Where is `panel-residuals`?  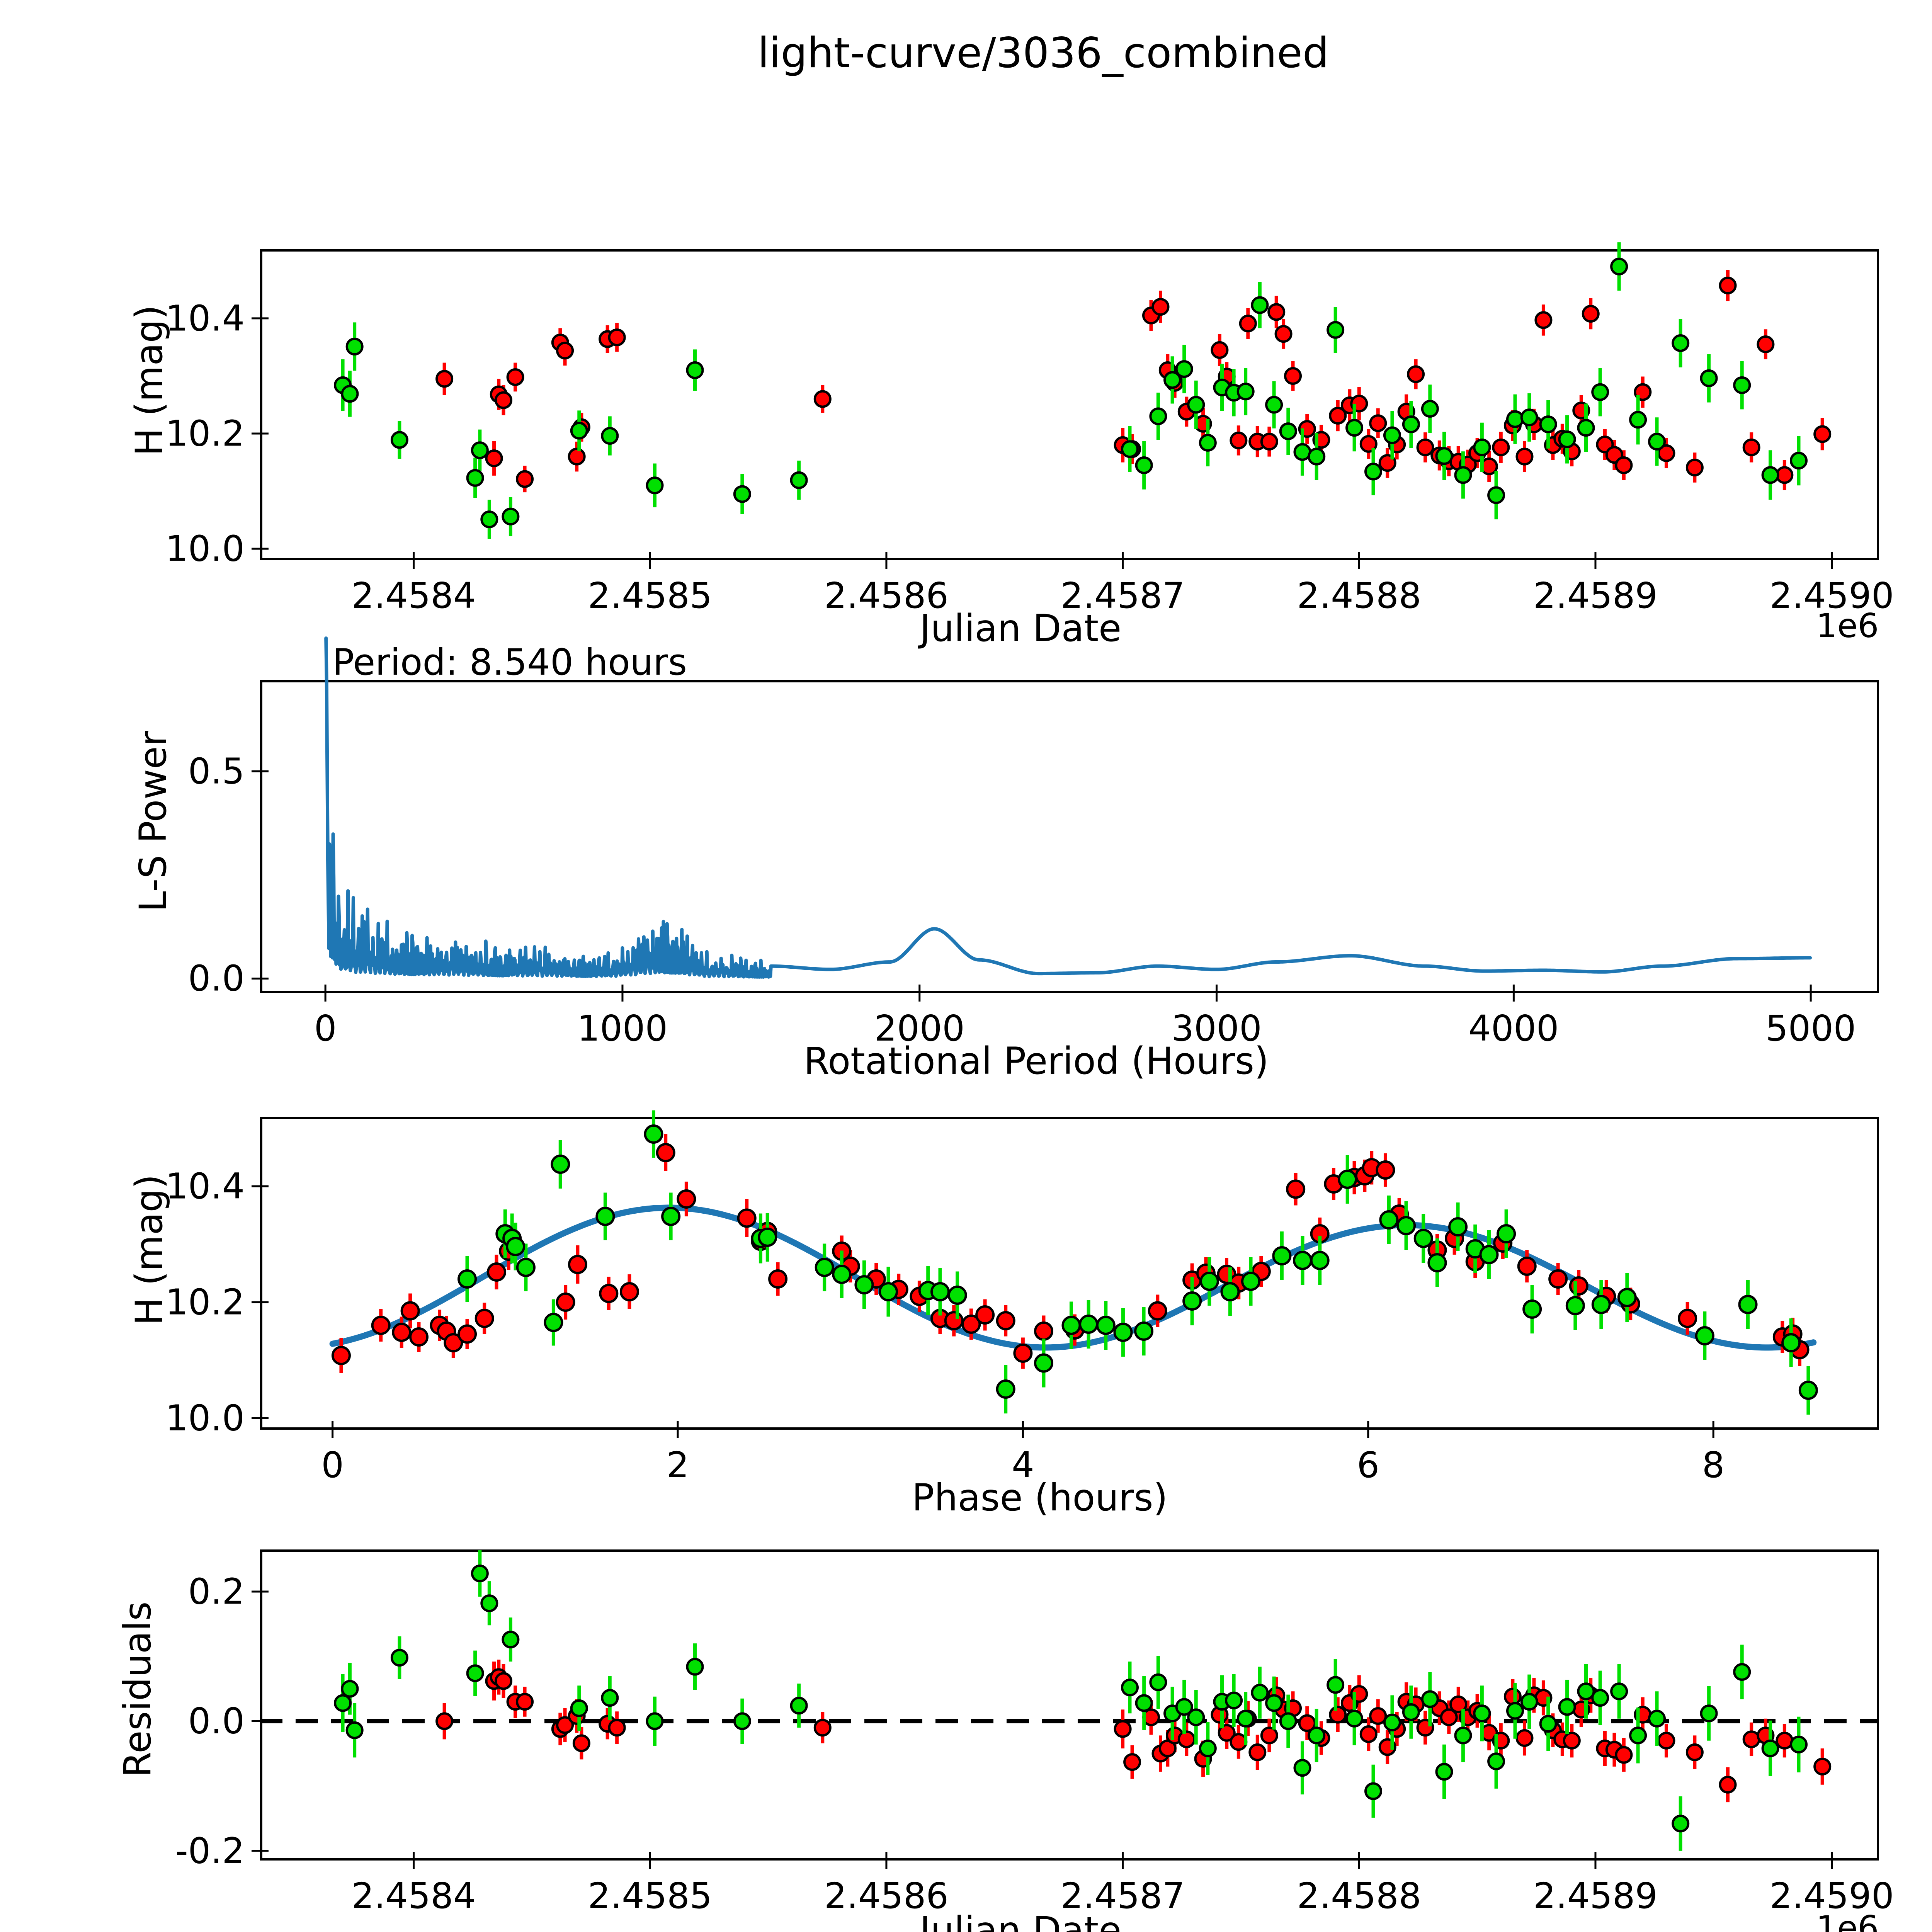
panel-residuals is located at coordinates (1065, 1709).